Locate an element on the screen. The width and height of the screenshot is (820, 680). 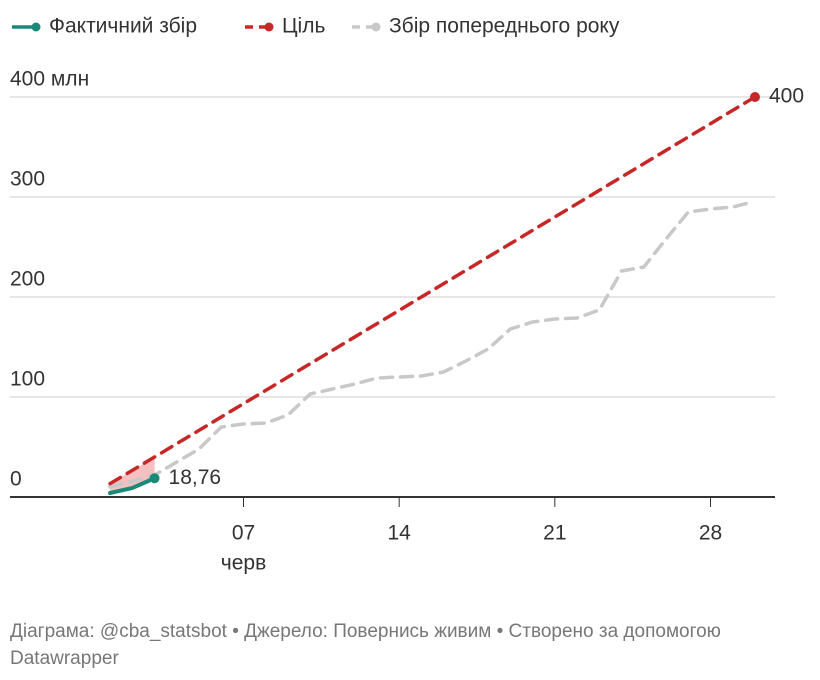
y-tick-label: 200 is located at coordinates (27, 279).